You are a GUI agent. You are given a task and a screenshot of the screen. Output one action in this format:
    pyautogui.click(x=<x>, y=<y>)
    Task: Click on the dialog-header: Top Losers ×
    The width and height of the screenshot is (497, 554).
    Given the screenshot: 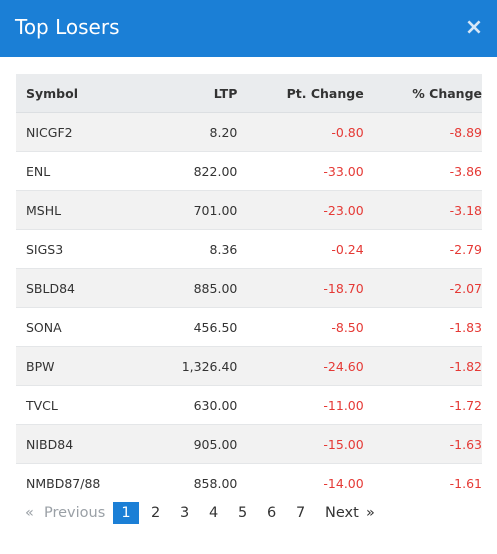 What is the action you would take?
    pyautogui.click(x=248, y=28)
    